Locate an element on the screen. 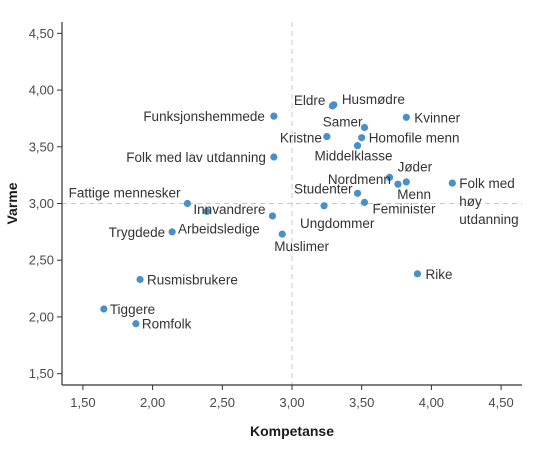  point-label: Rusmisbrukere is located at coordinates (192, 280).